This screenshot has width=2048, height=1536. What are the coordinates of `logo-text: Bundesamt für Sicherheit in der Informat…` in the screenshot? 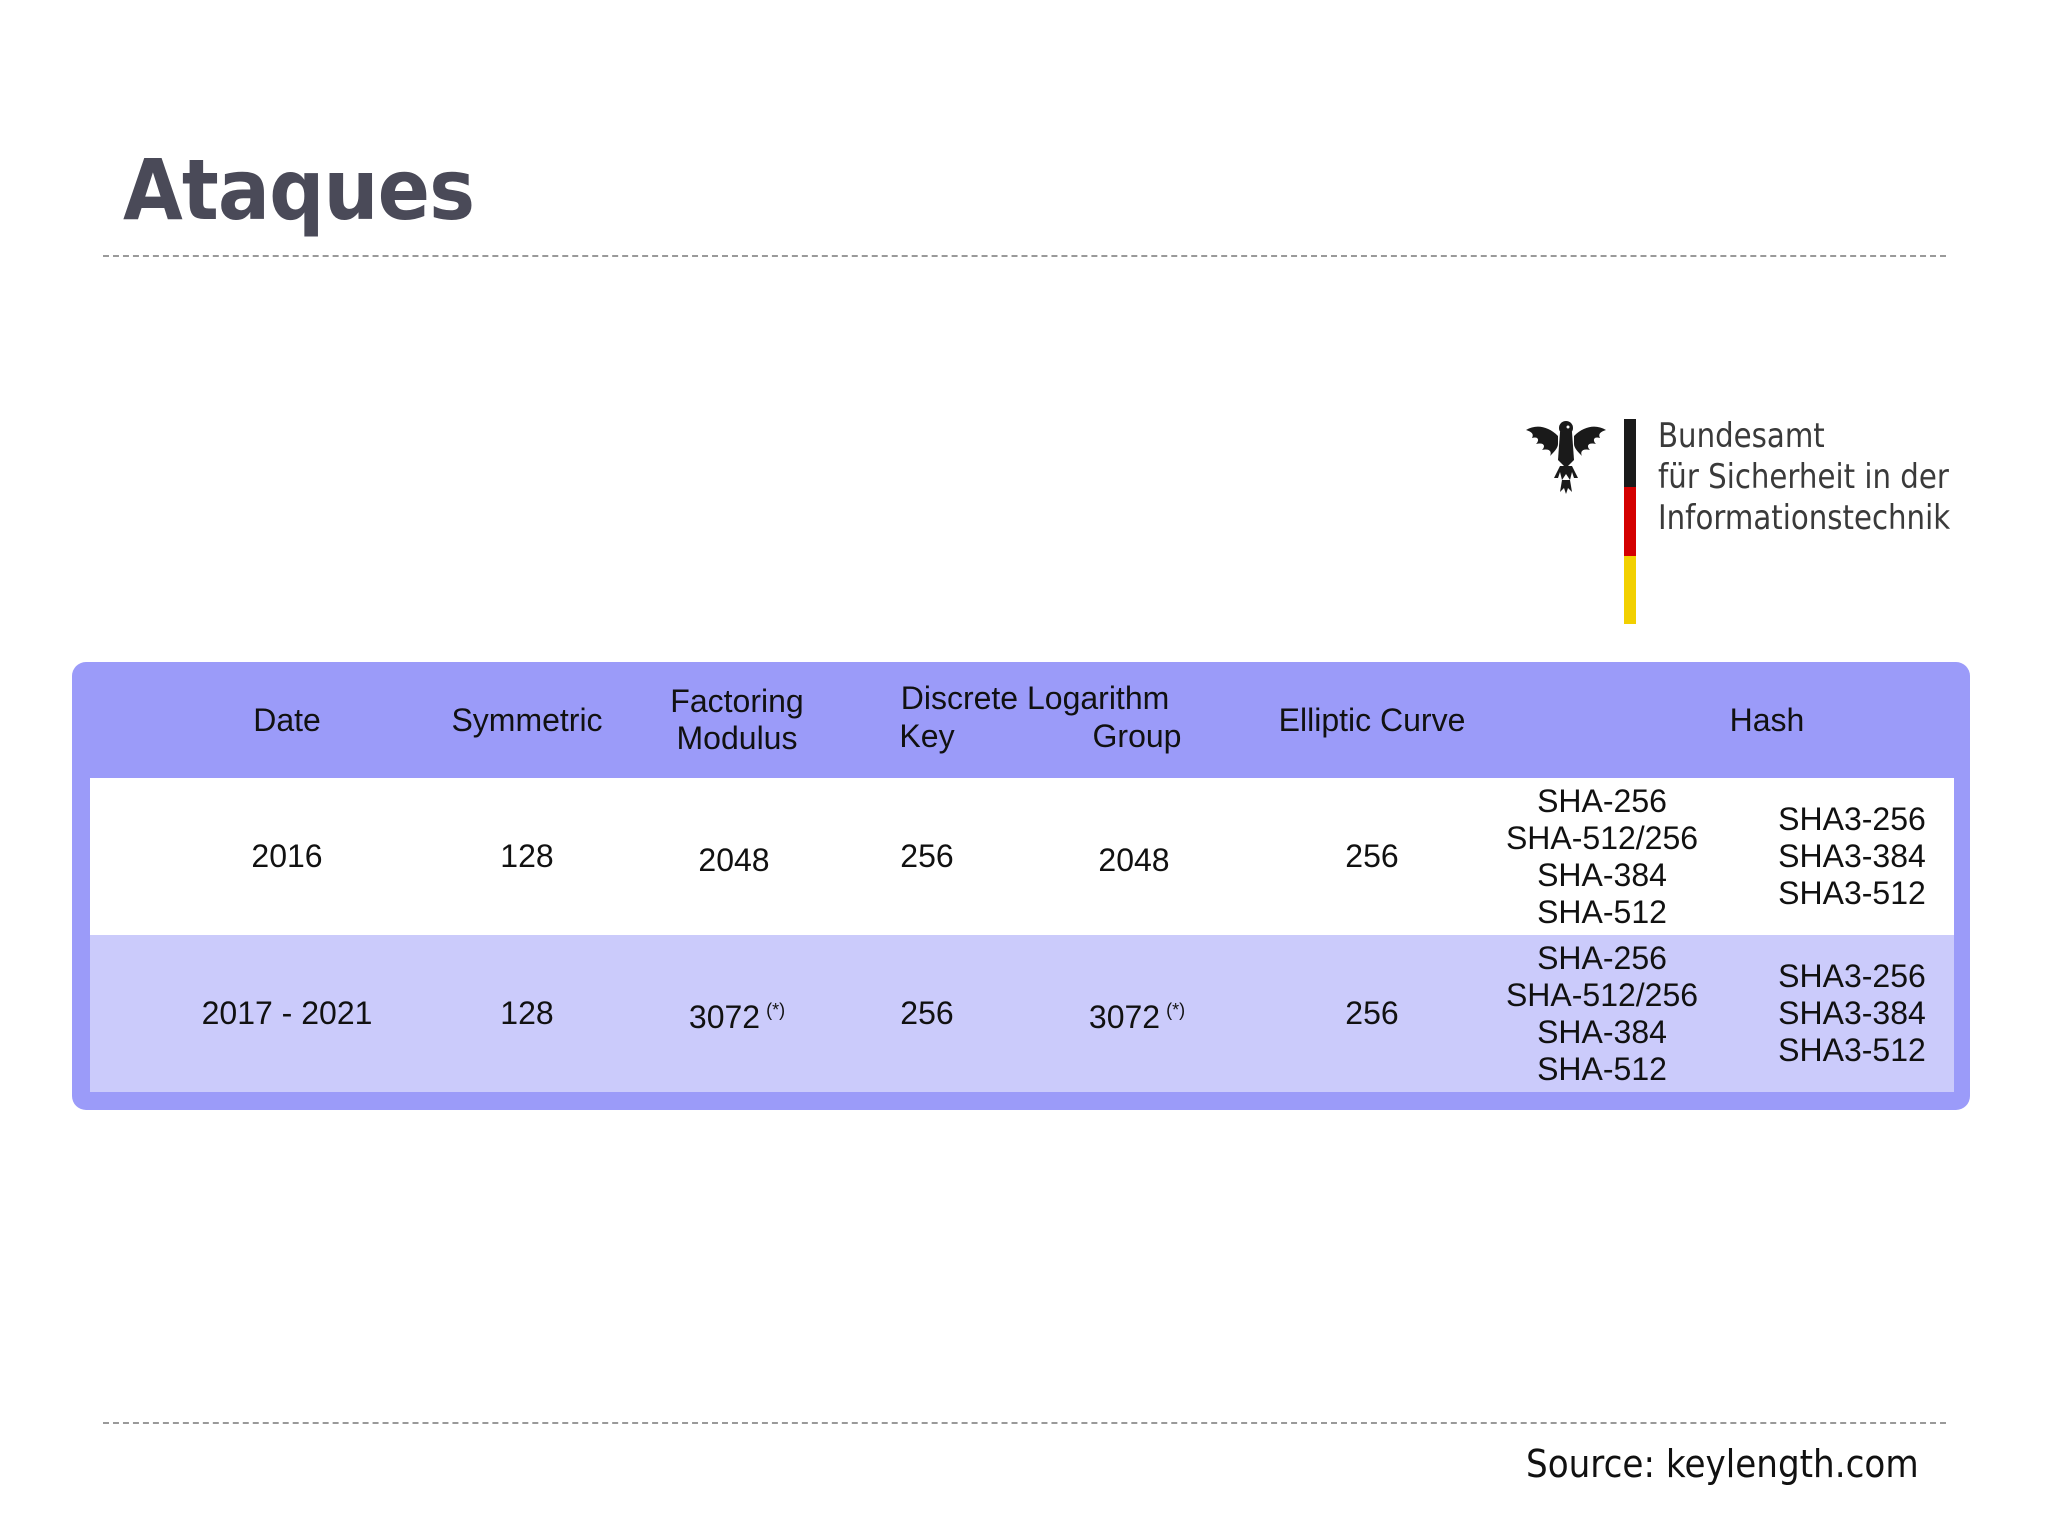 It's located at (1804, 477).